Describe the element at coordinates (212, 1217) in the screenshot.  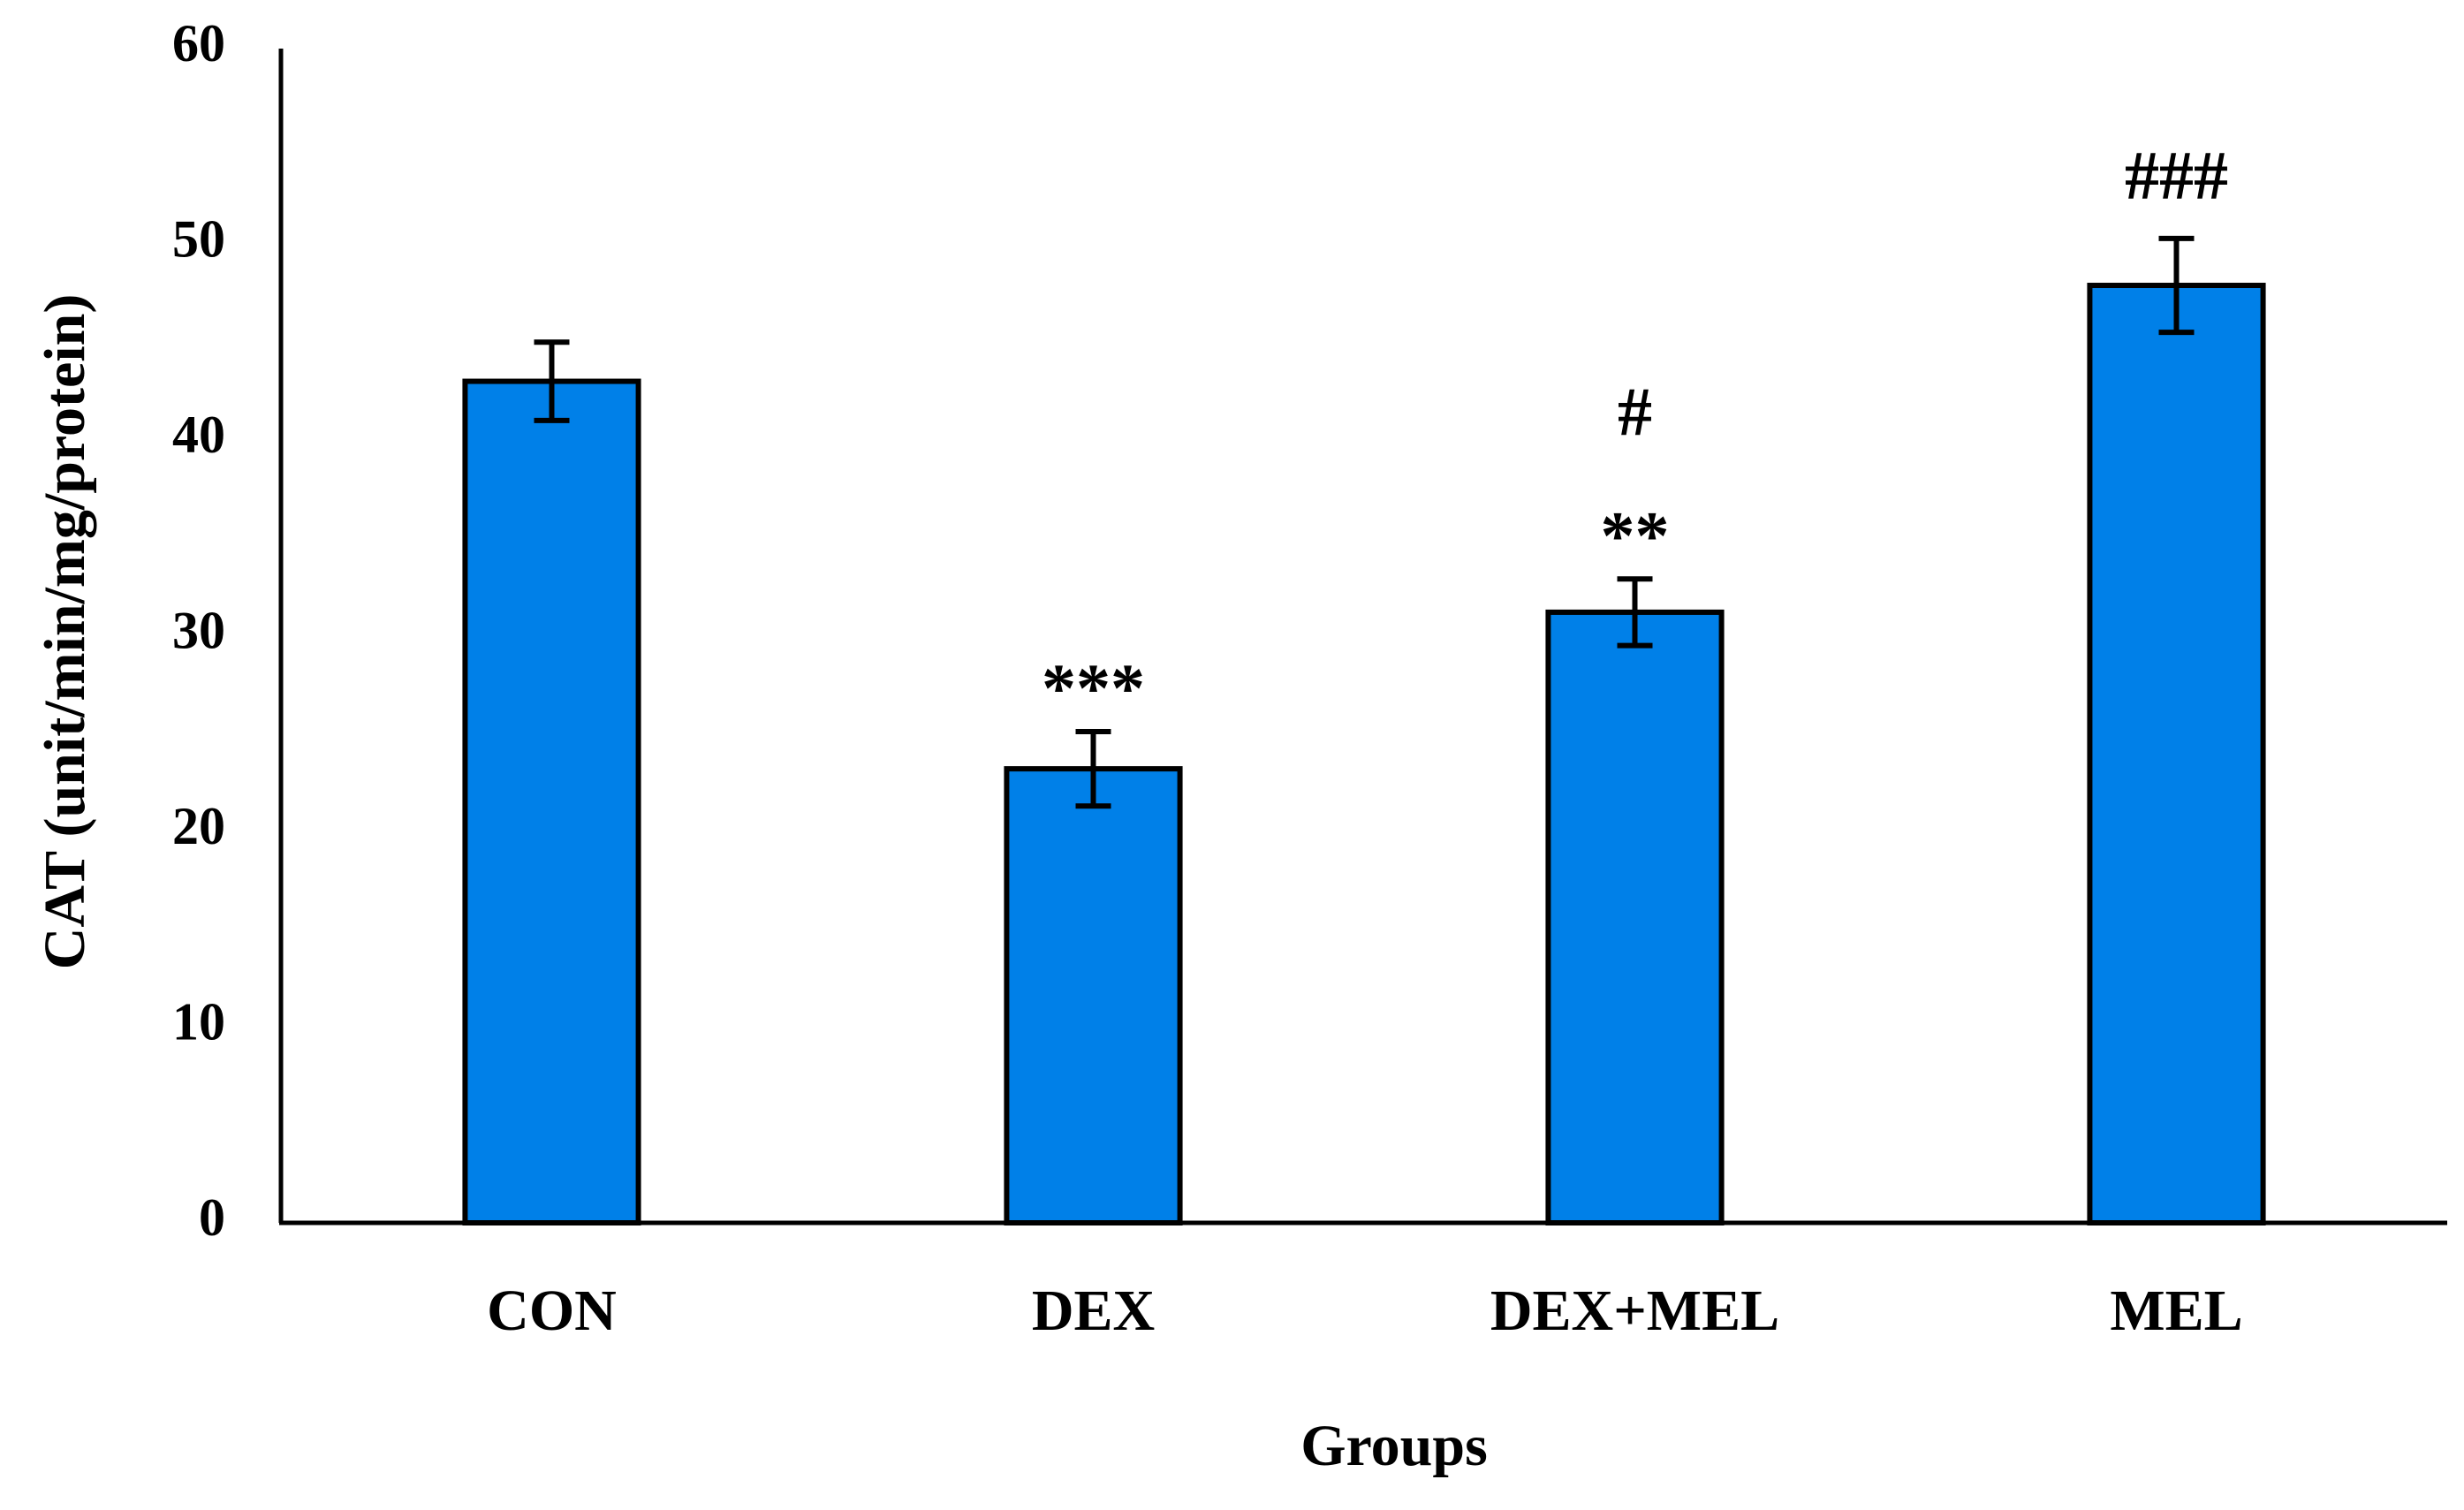
I see `y-tick-label: 0` at that location.